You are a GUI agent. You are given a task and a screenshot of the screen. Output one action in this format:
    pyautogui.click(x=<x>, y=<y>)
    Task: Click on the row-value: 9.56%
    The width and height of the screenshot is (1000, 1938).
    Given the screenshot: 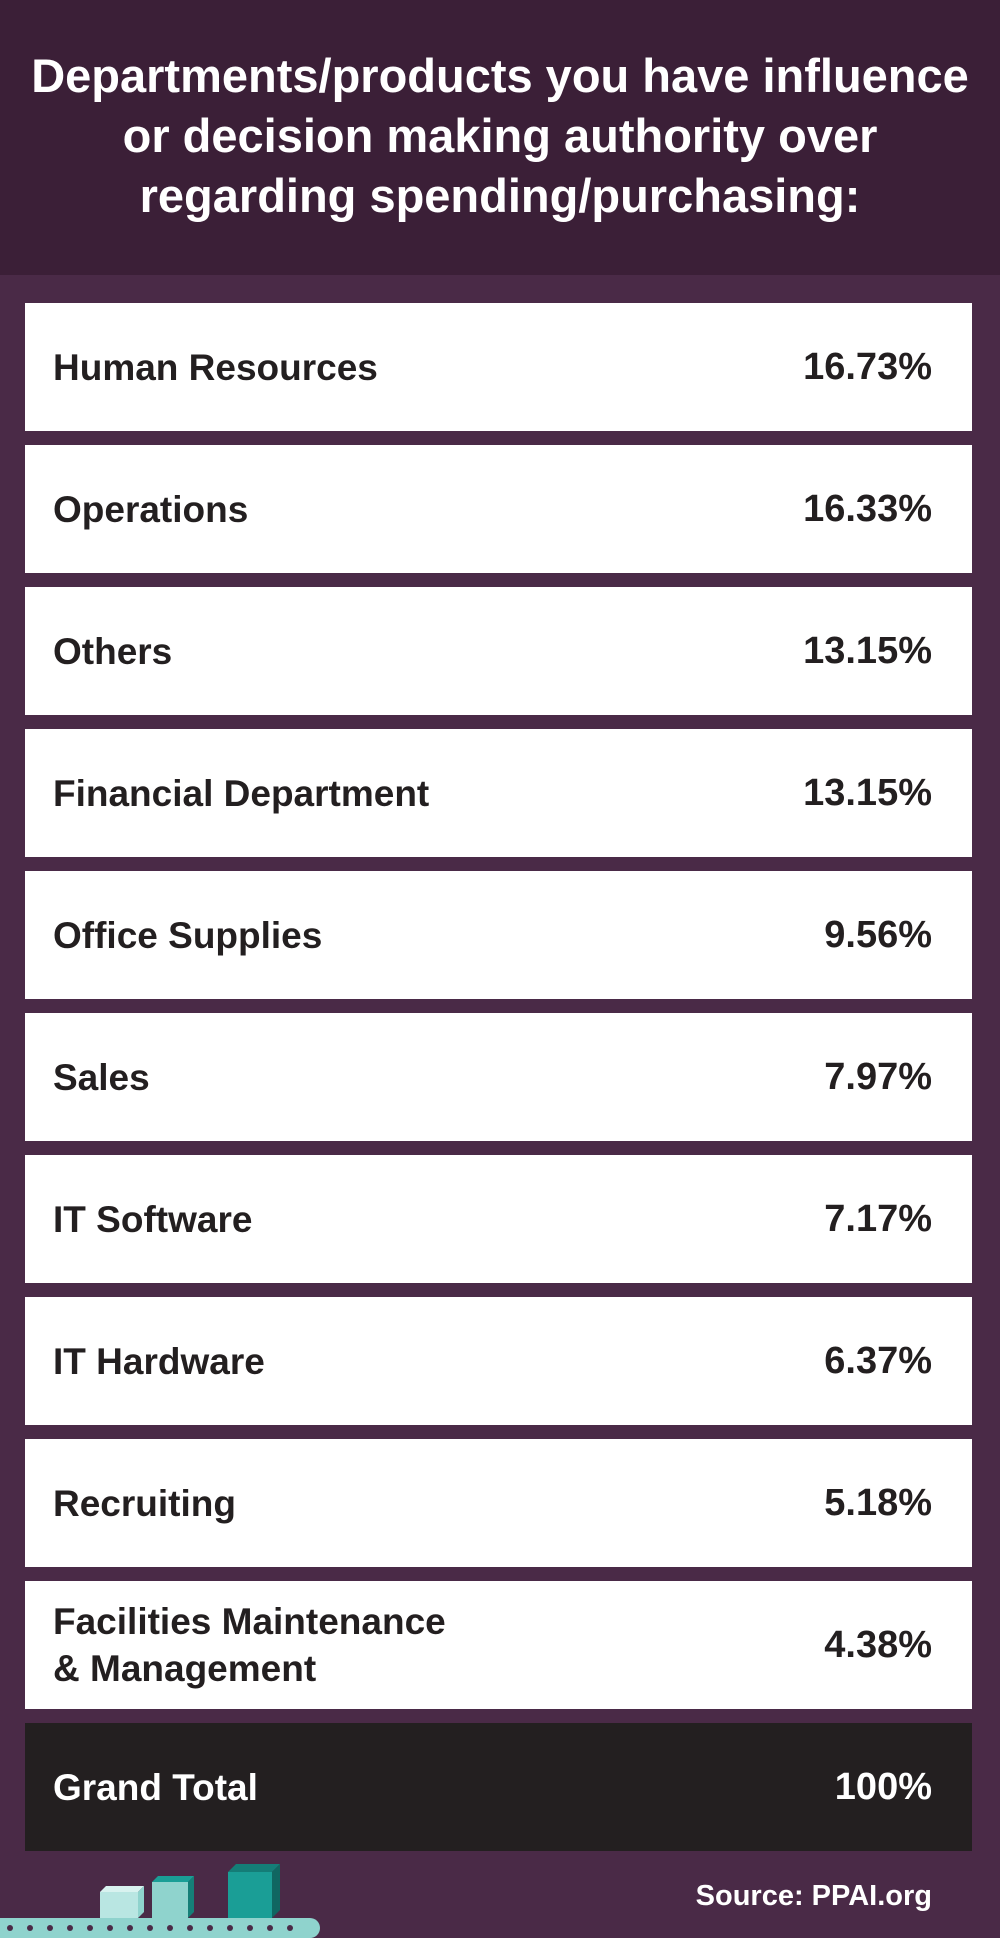 What is the action you would take?
    pyautogui.click(x=878, y=934)
    